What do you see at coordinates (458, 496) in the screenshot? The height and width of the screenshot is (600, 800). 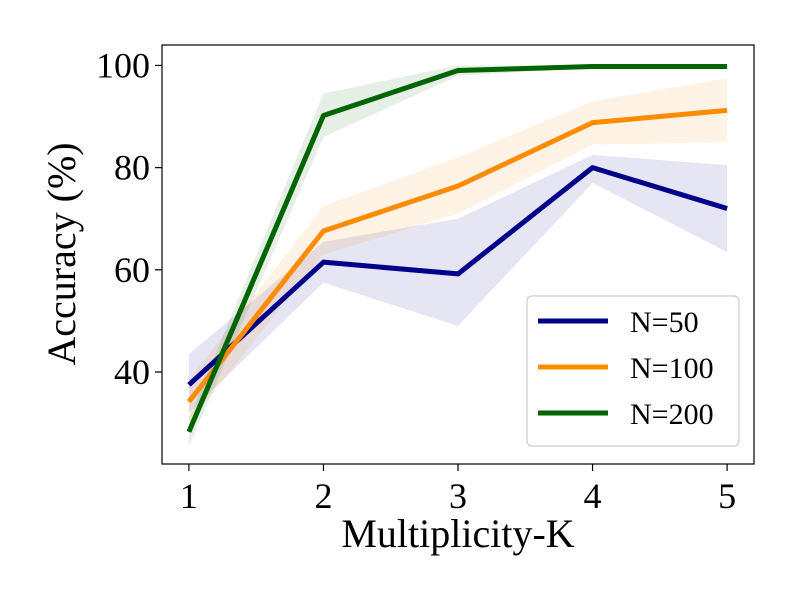 I see `x-tick-label: 3` at bounding box center [458, 496].